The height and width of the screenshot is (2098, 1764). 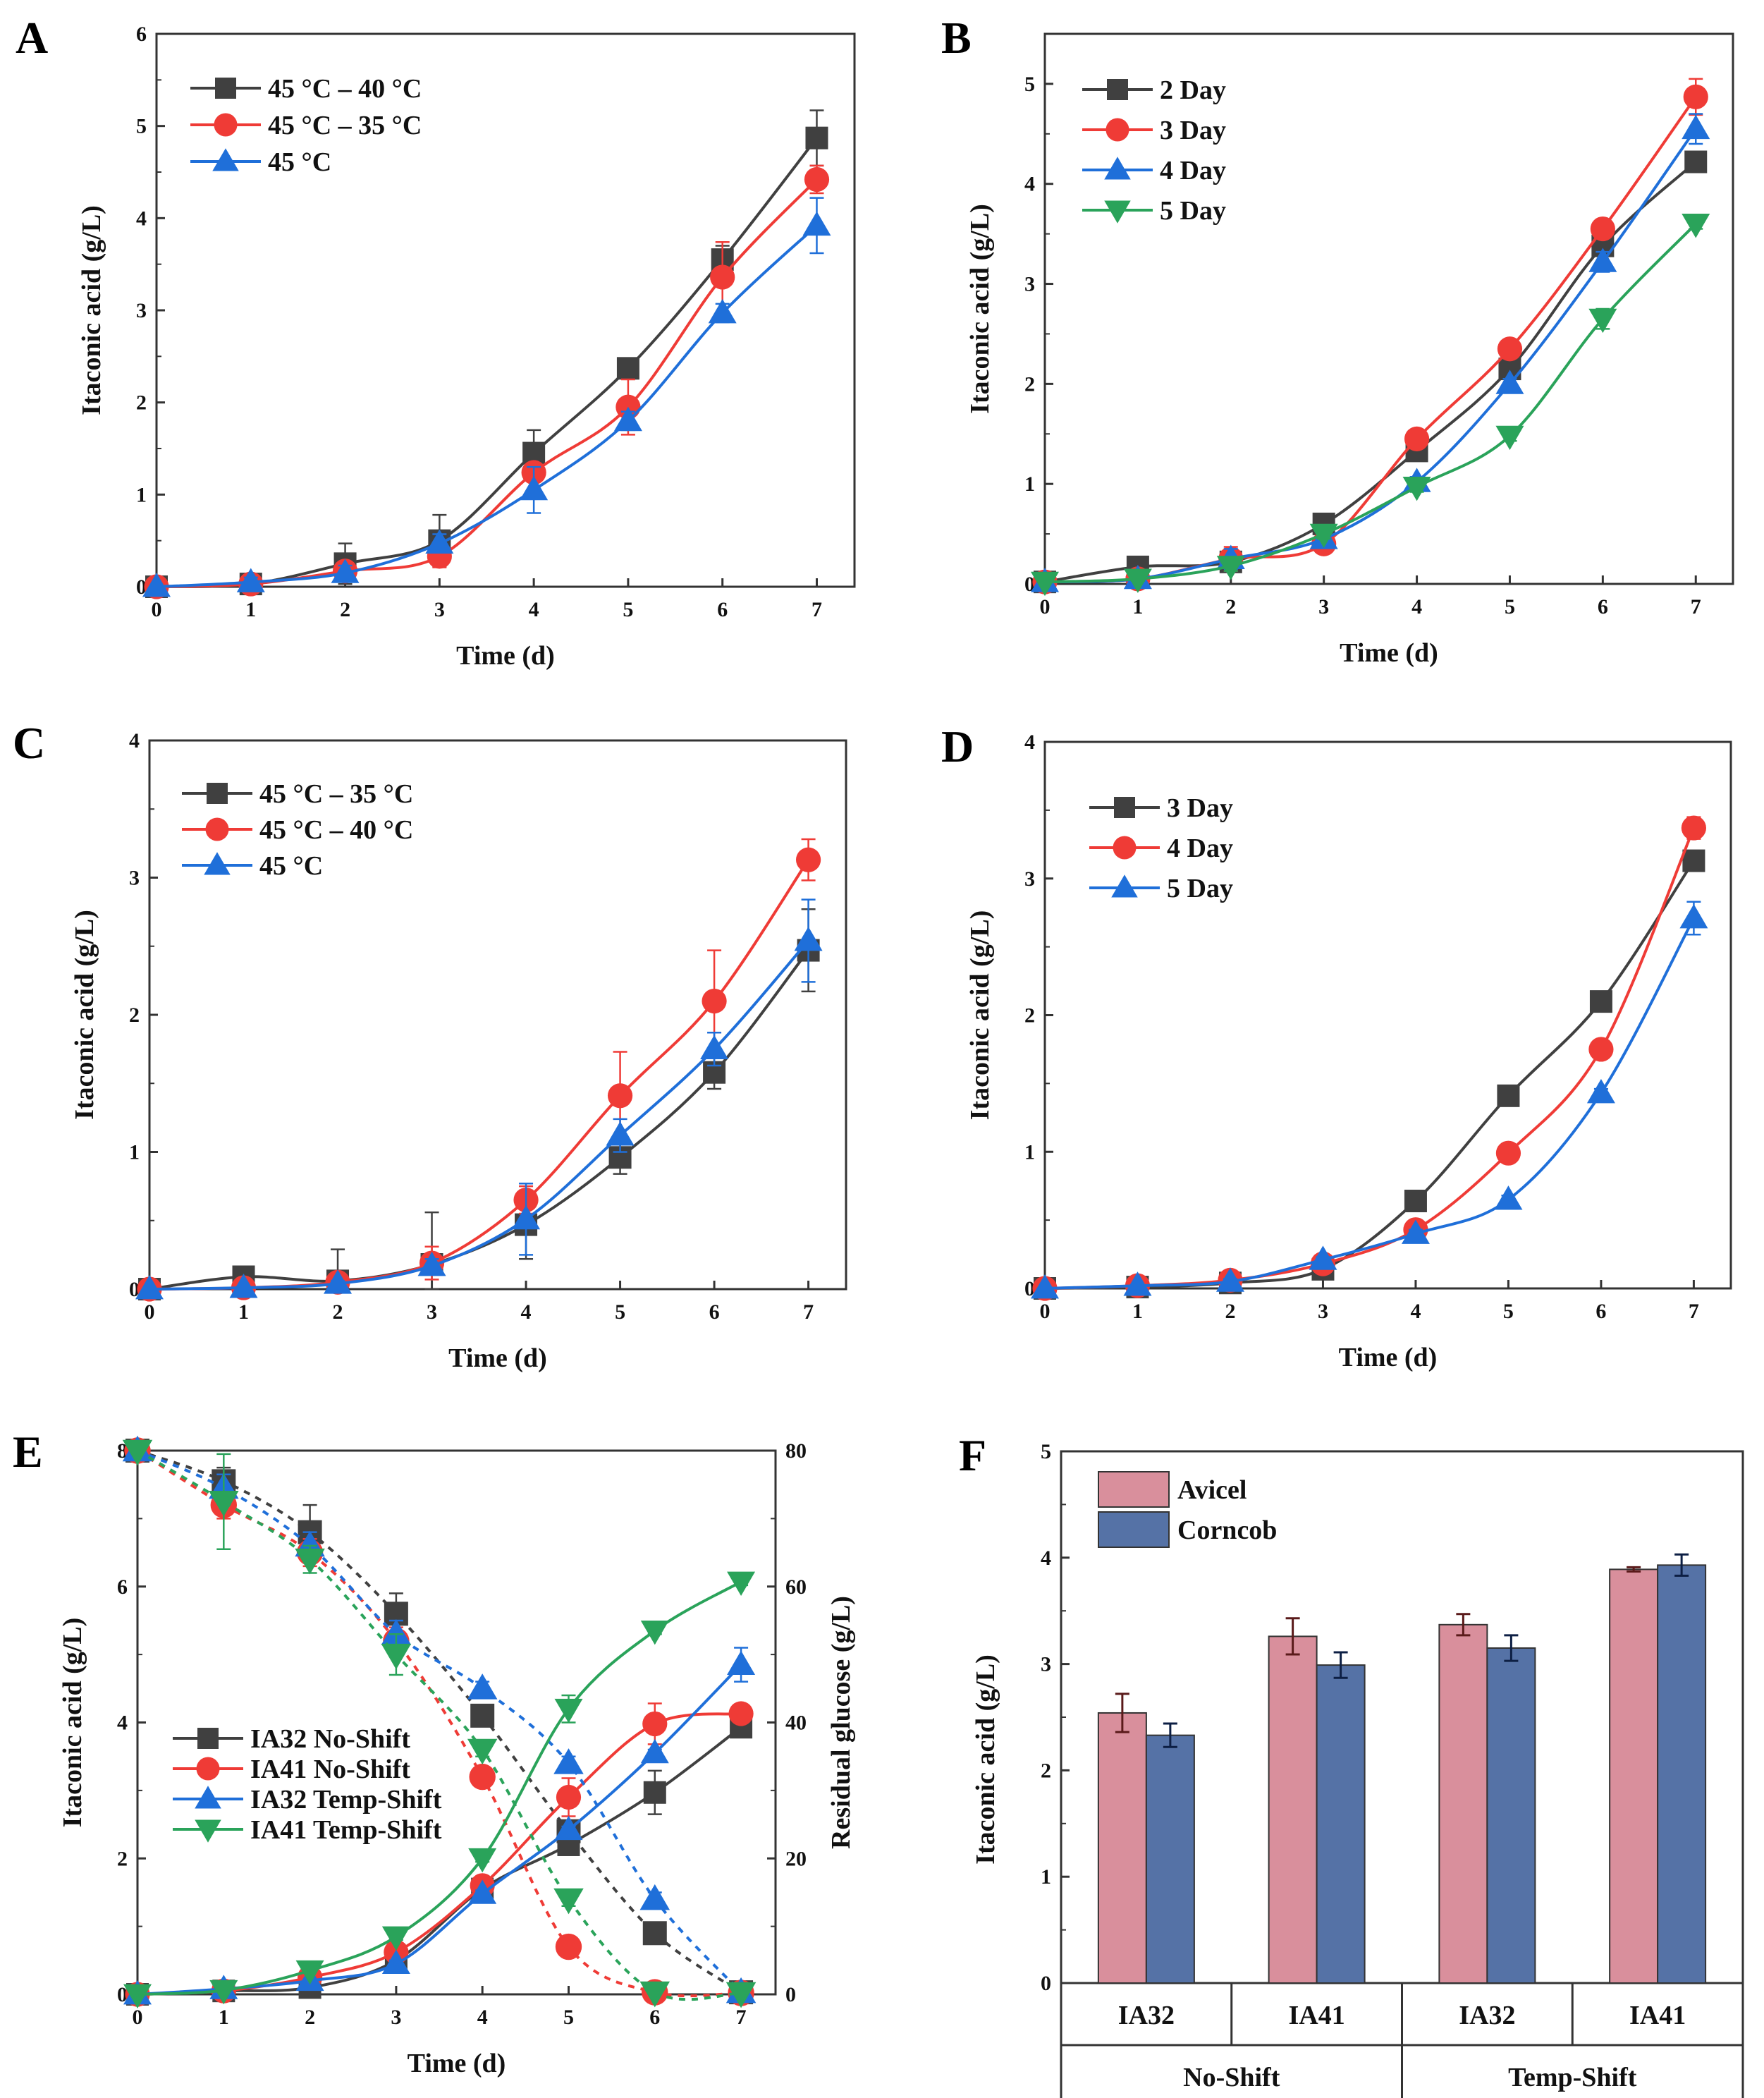 I want to click on plot-frame, so click(x=1388, y=308).